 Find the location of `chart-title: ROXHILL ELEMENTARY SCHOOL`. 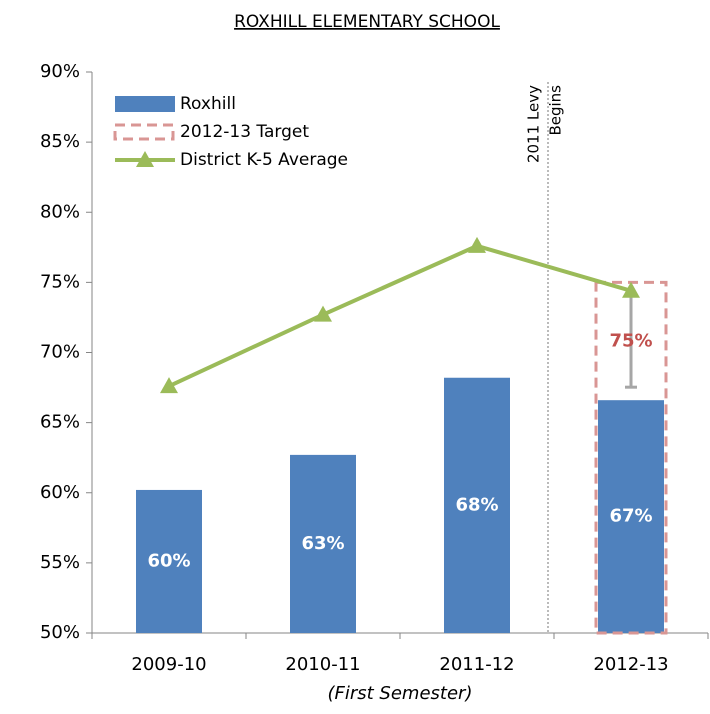

chart-title: ROXHILL ELEMENTARY SCHOOL is located at coordinates (367, 22).